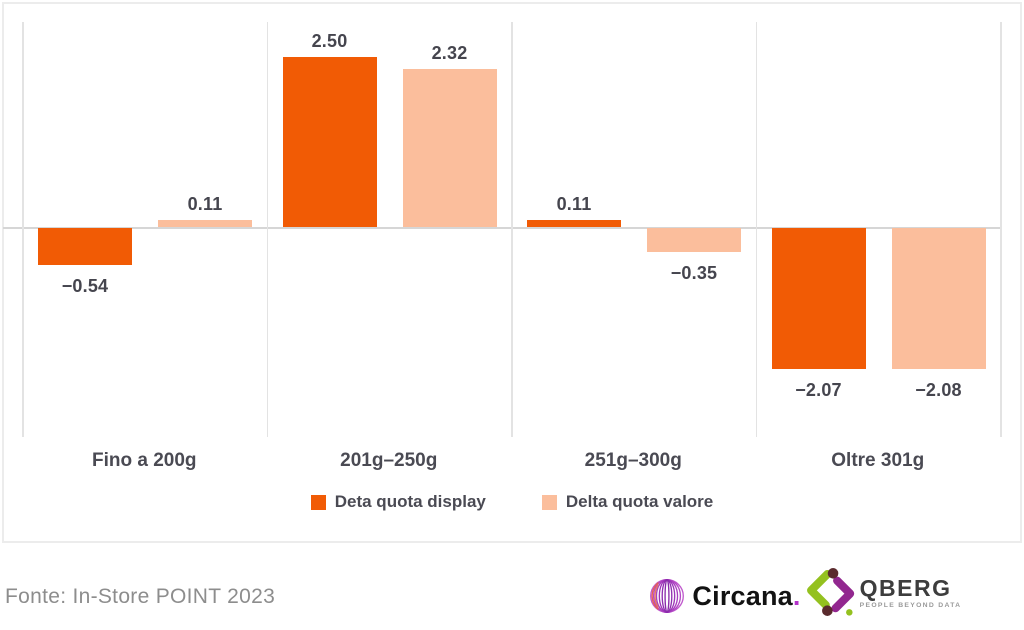 The height and width of the screenshot is (630, 1024). Describe the element at coordinates (938, 299) in the screenshot. I see `bar-valore-cat4` at that location.